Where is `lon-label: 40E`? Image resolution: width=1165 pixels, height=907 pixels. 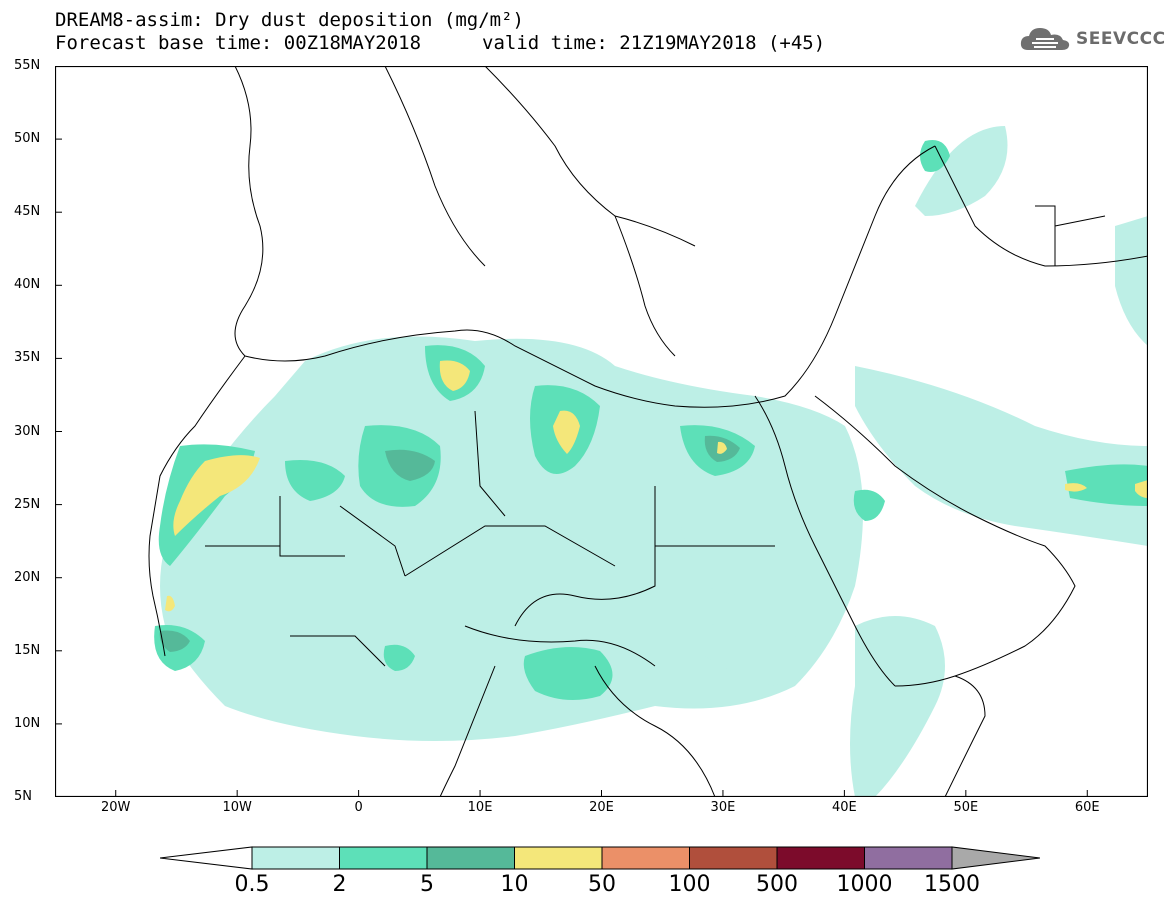 lon-label: 40E is located at coordinates (844, 807).